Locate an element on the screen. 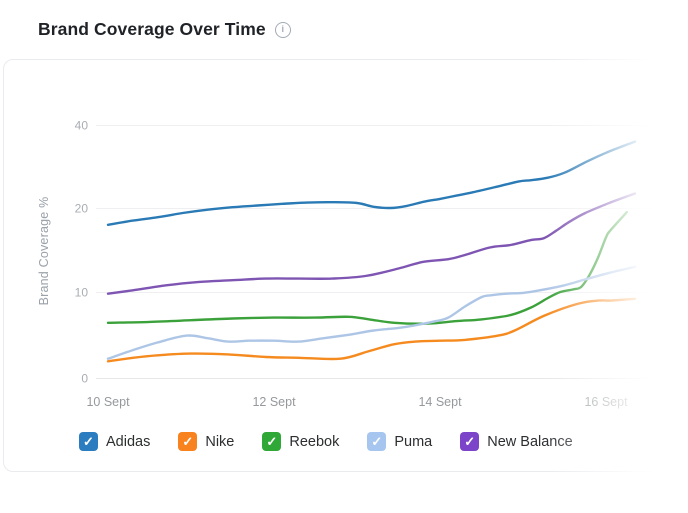 The image size is (688, 513). legend-label-puma: Puma is located at coordinates (413, 441).